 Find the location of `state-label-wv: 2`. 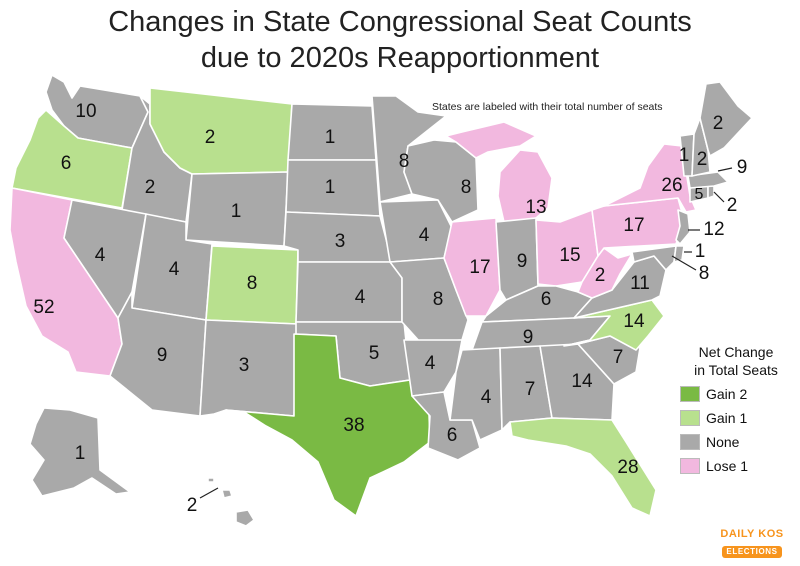

state-label-wv: 2 is located at coordinates (600, 275).